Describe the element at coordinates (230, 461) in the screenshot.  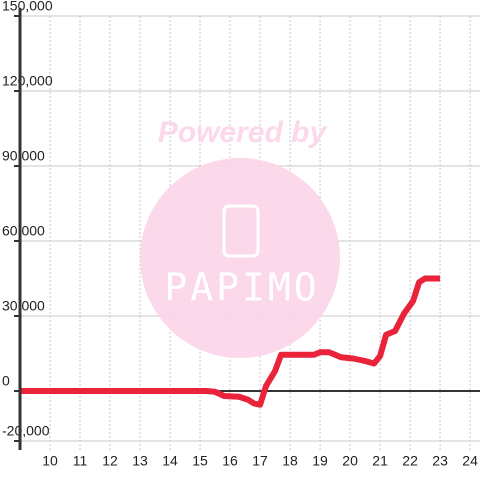
I see `x-tick-label: 16` at that location.